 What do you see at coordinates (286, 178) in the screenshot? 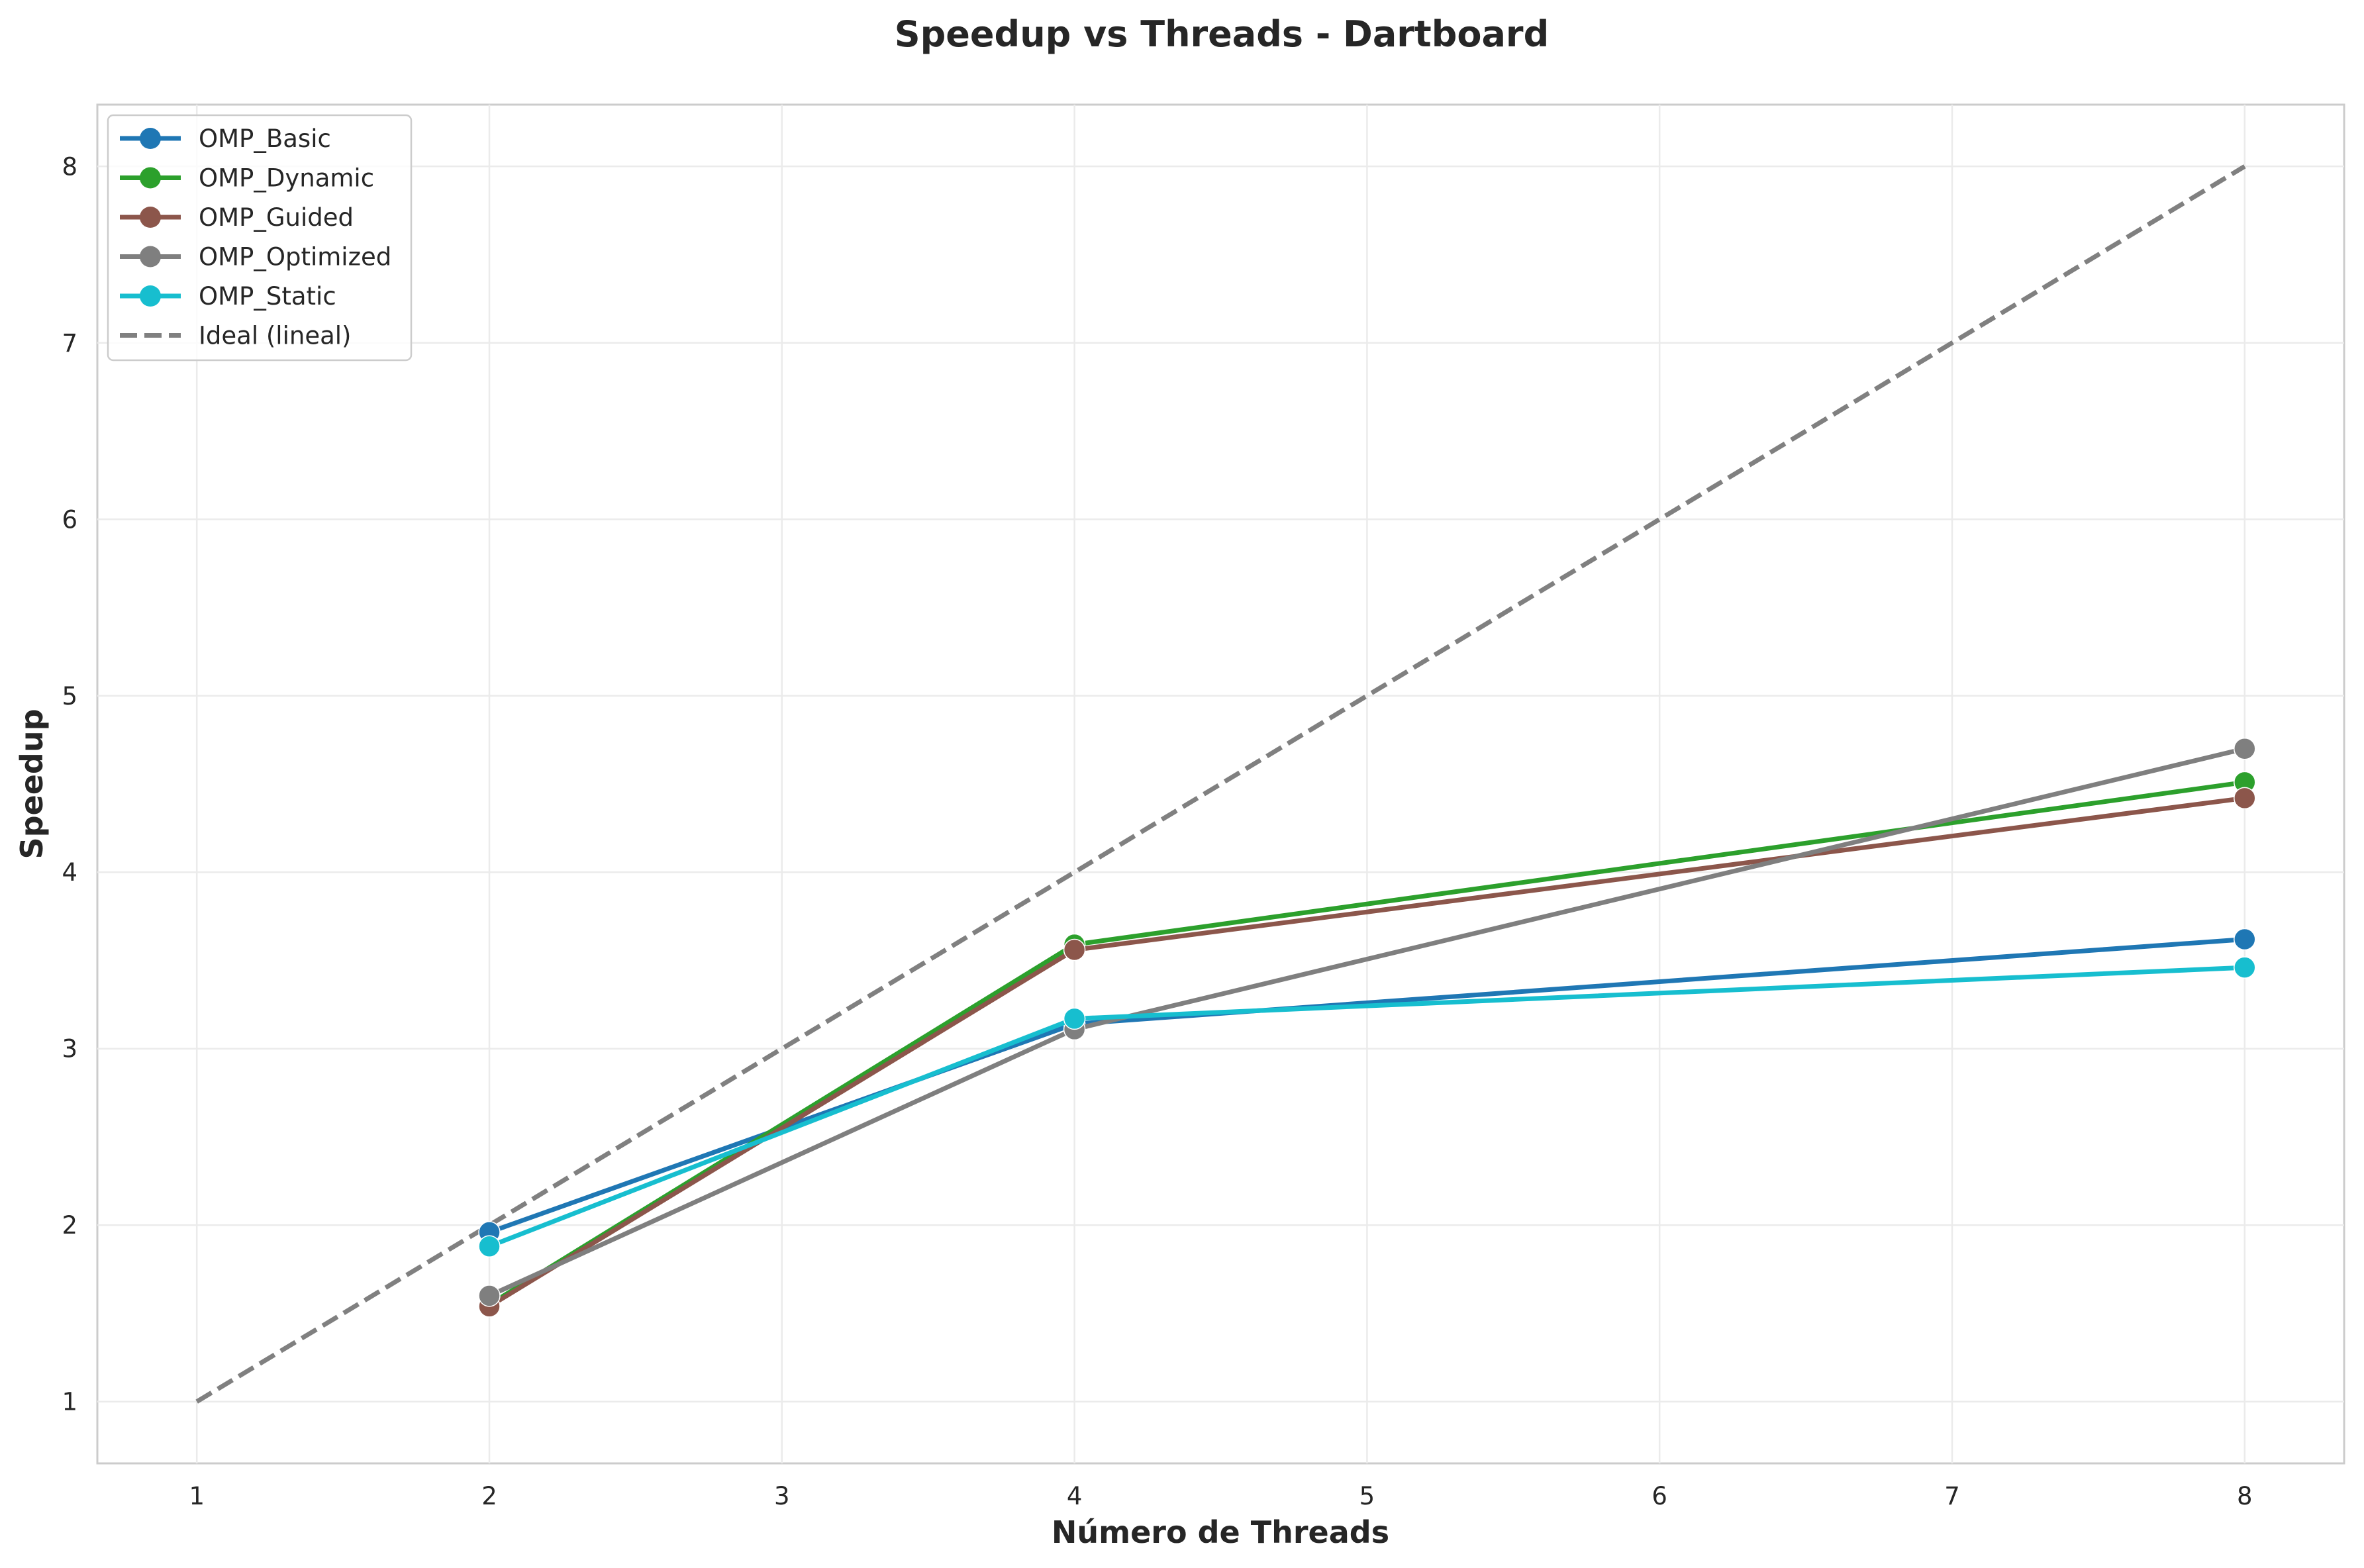
I see `legend-label: OMP_Dynamic` at bounding box center [286, 178].